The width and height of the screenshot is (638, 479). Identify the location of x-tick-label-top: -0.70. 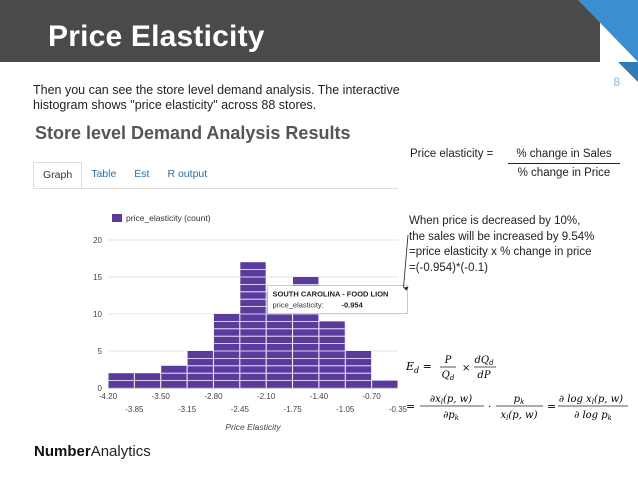
(372, 396).